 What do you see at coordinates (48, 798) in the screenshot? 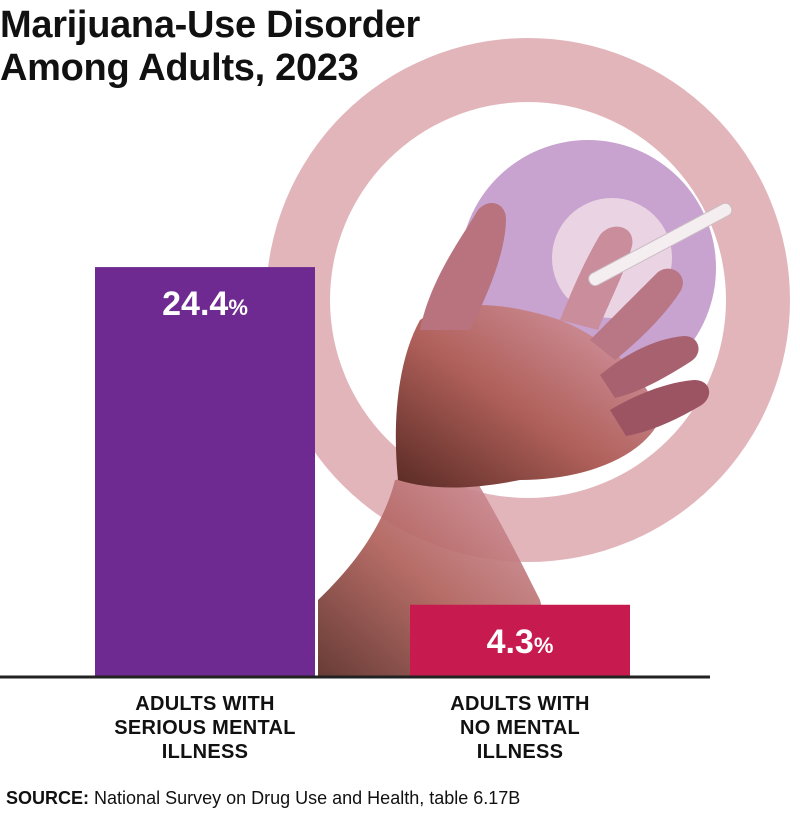
I see `source-label: SOURCE:` at bounding box center [48, 798].